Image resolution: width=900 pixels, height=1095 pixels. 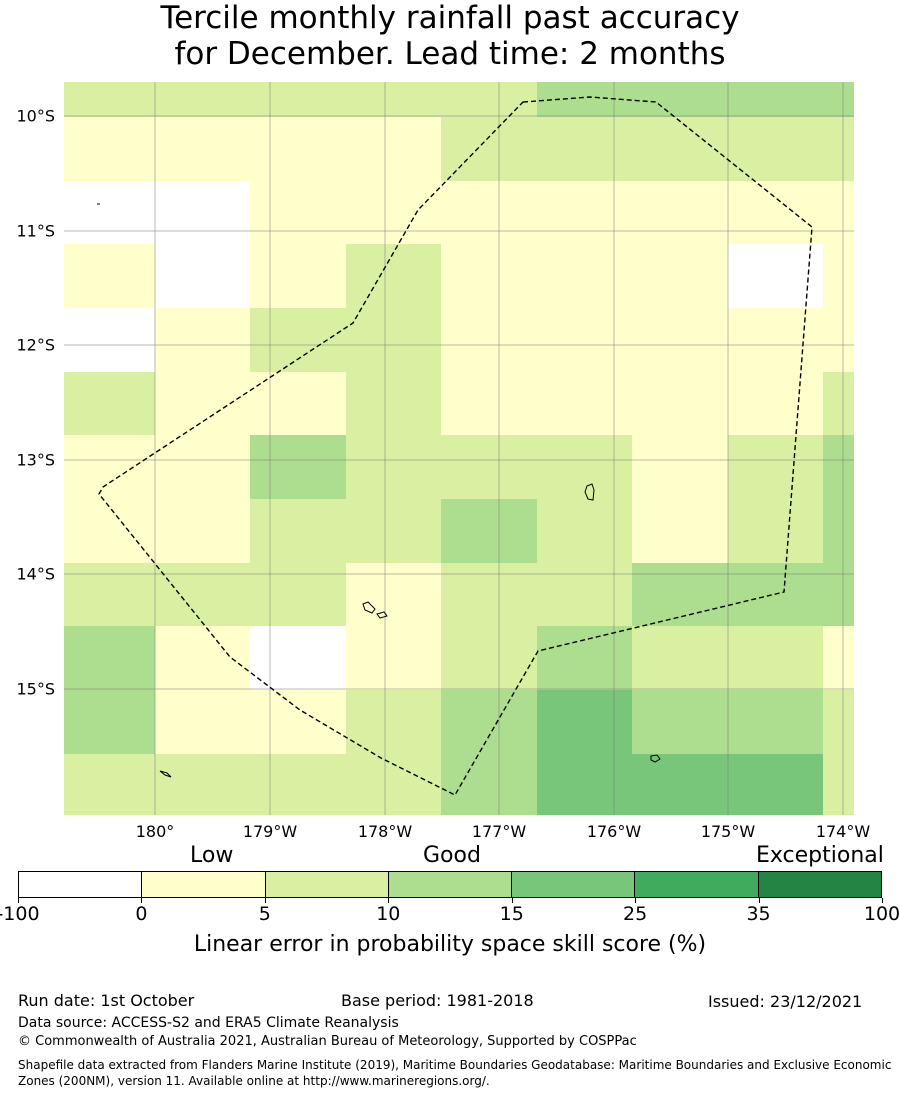 I want to click on longitude-label: 177°W, so click(x=499, y=831).